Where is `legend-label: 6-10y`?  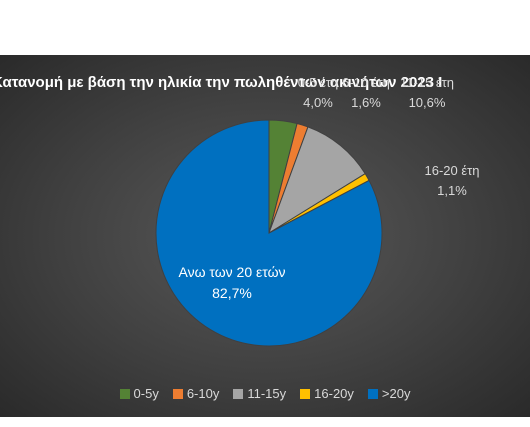 legend-label: 6-10y is located at coordinates (203, 393).